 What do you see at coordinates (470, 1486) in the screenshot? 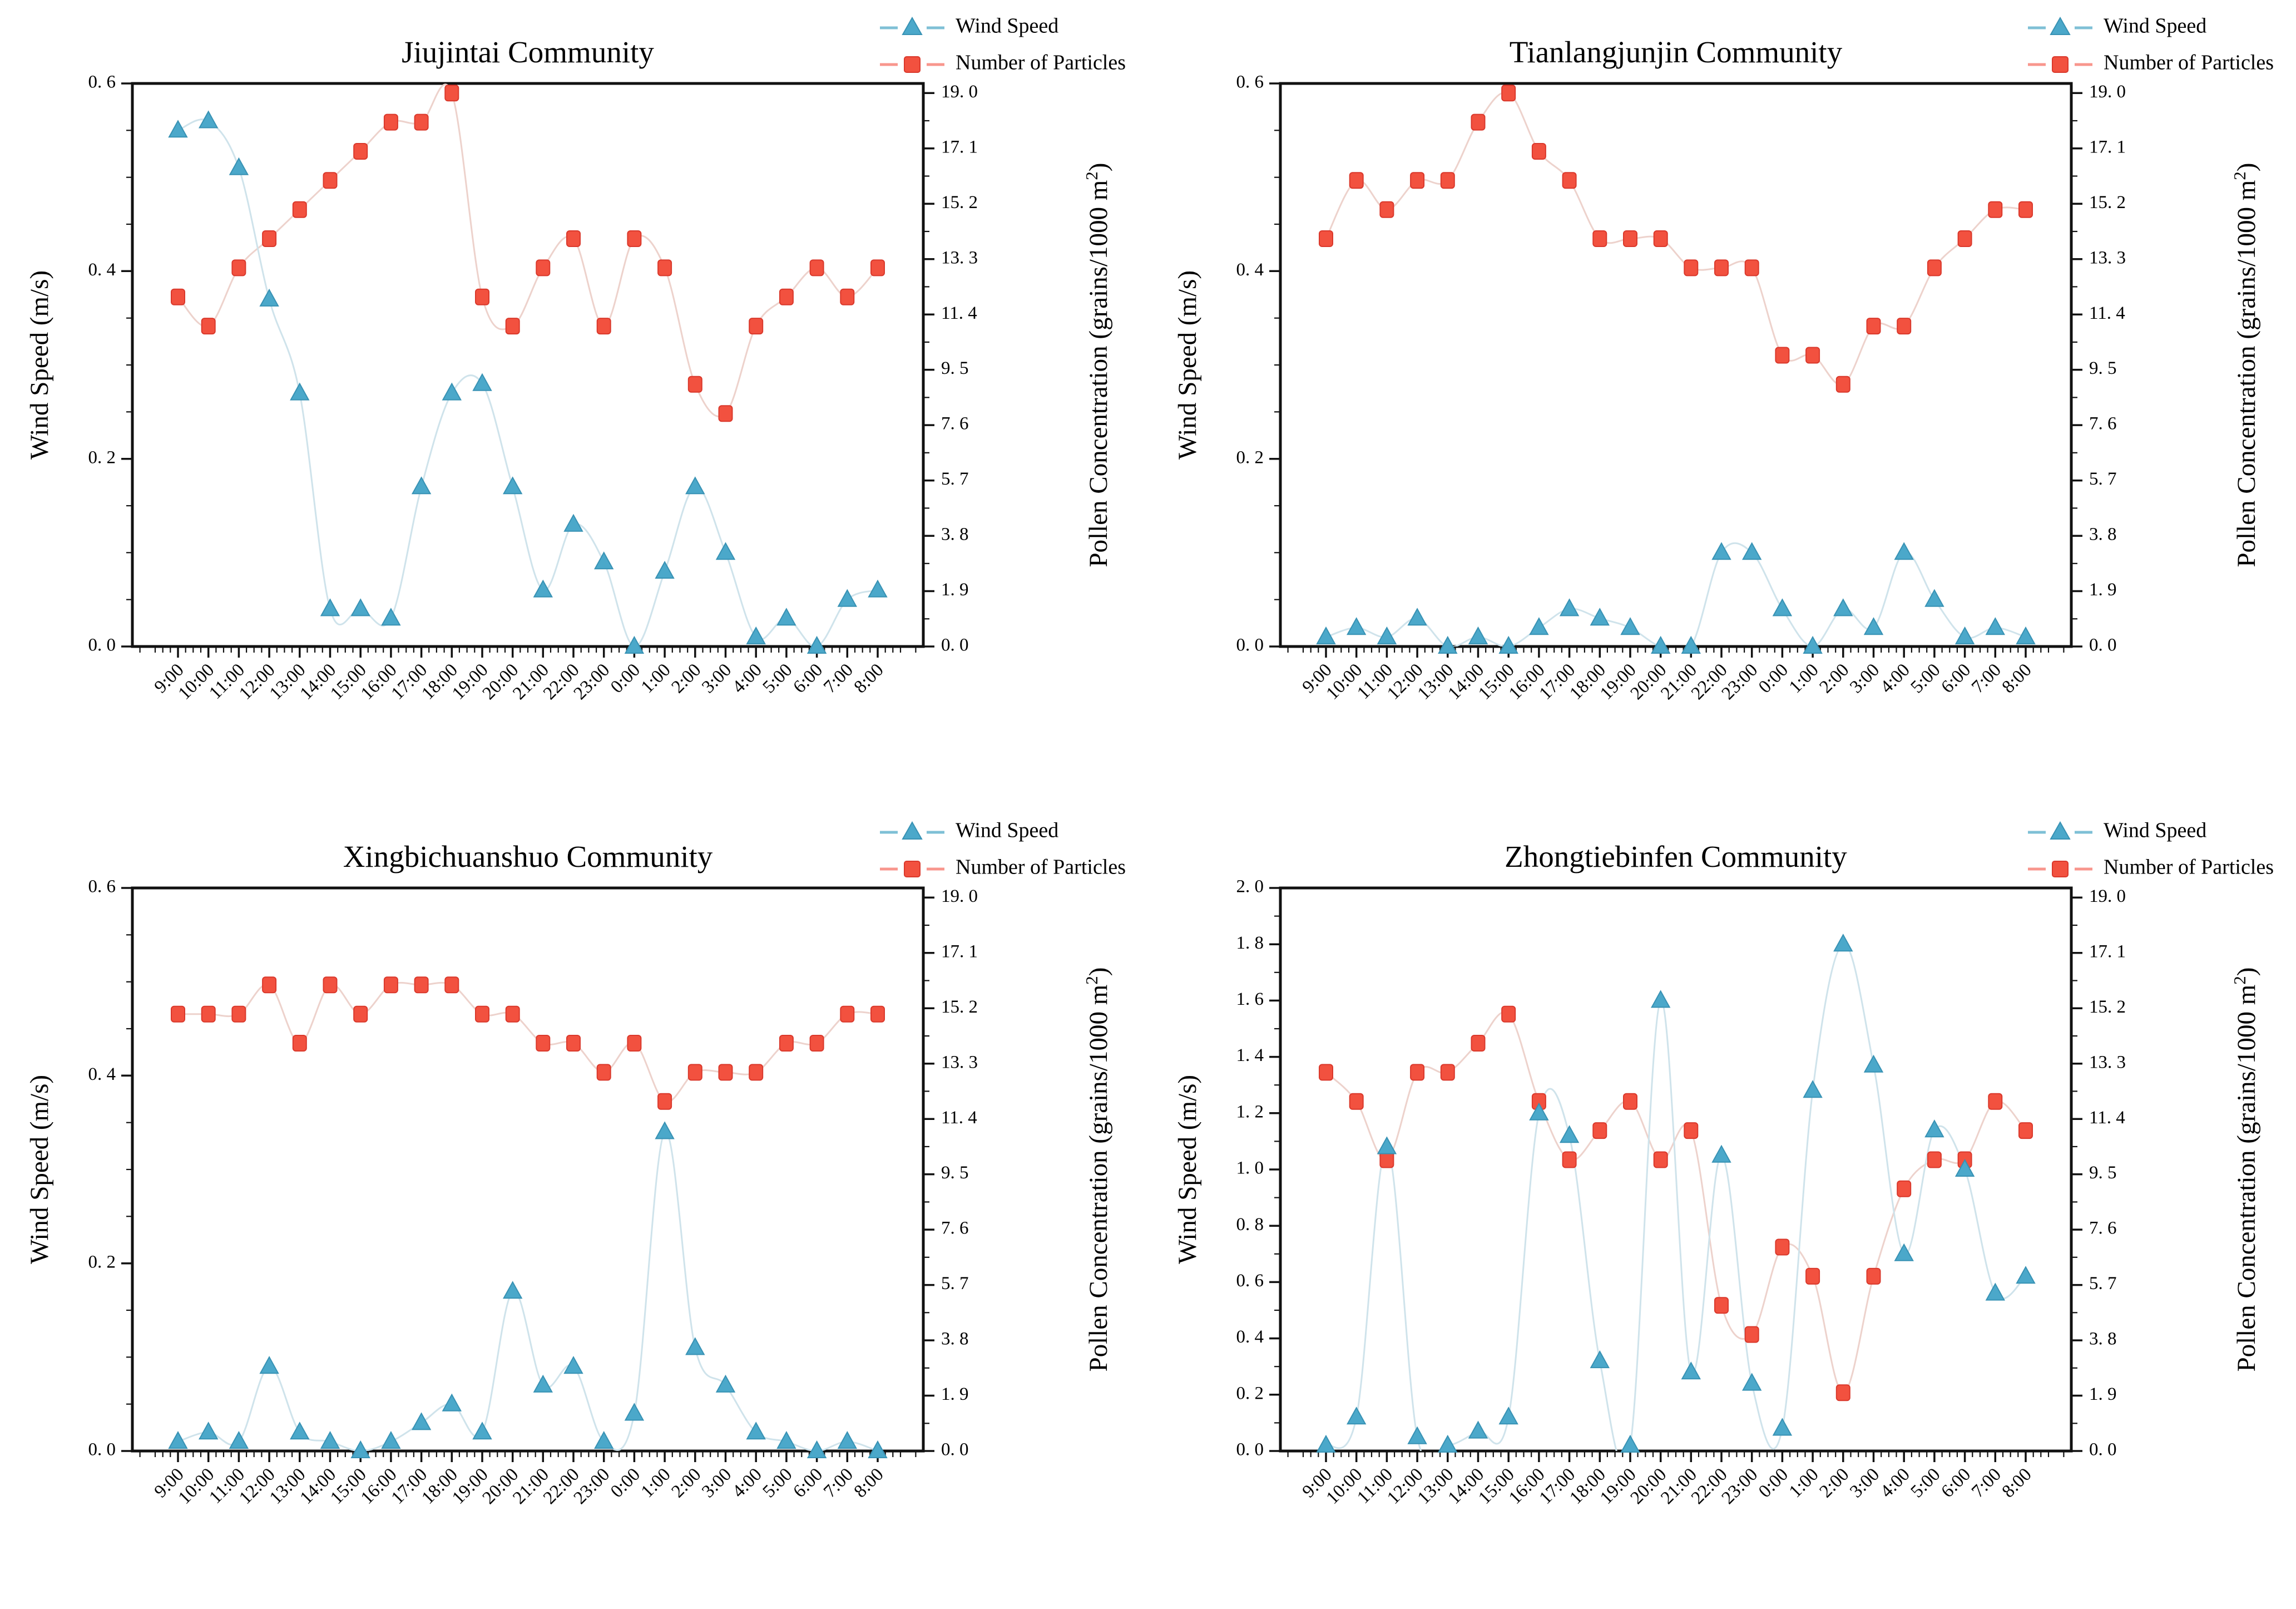
I see `x-tick-label: 19:00` at bounding box center [470, 1486].